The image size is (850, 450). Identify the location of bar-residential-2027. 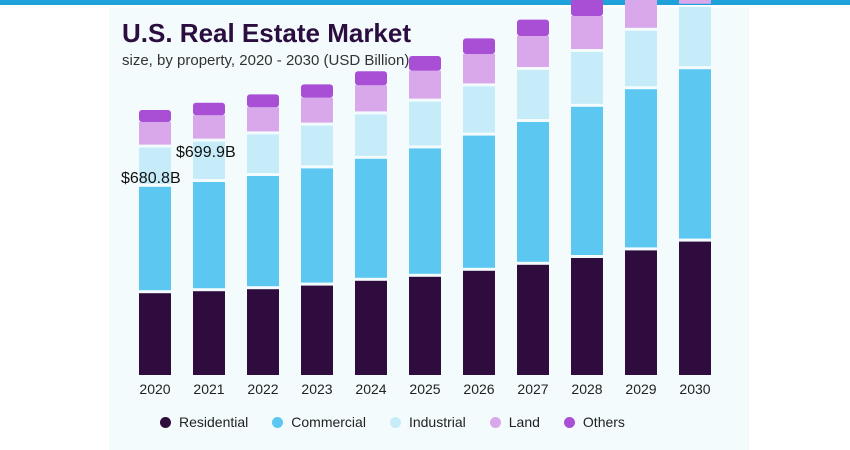
(533, 319).